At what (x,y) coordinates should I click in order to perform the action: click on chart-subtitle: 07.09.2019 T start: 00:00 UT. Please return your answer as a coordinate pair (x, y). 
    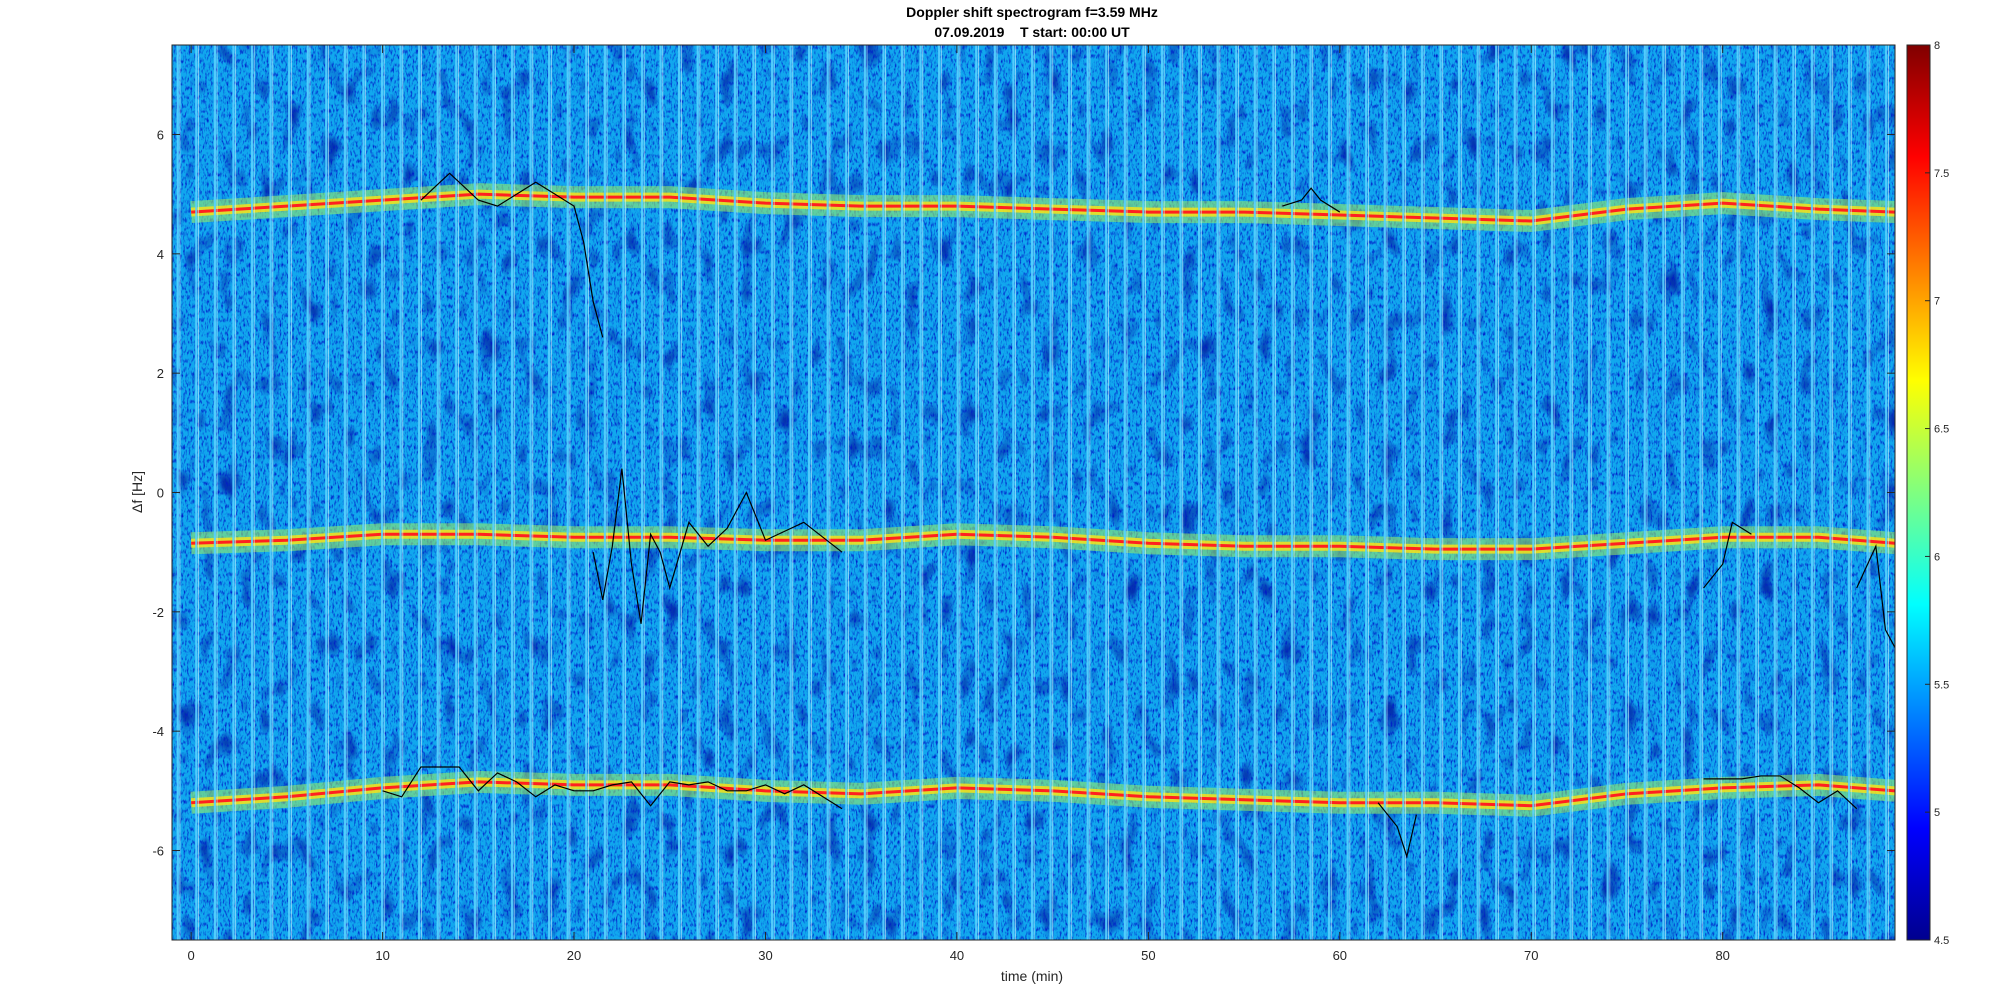
    Looking at the image, I should click on (1032, 32).